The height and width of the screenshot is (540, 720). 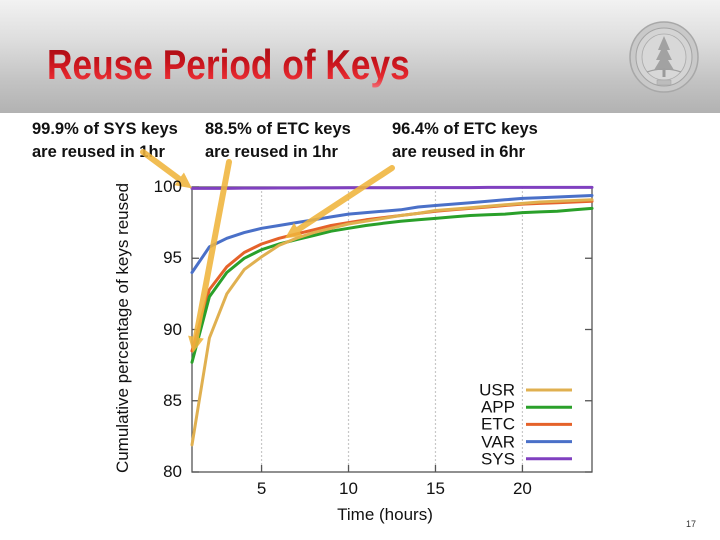 What do you see at coordinates (105, 141) in the screenshot?
I see `annotation-sys-1hr: 99.9% of SYS keys are reused in 1hr` at bounding box center [105, 141].